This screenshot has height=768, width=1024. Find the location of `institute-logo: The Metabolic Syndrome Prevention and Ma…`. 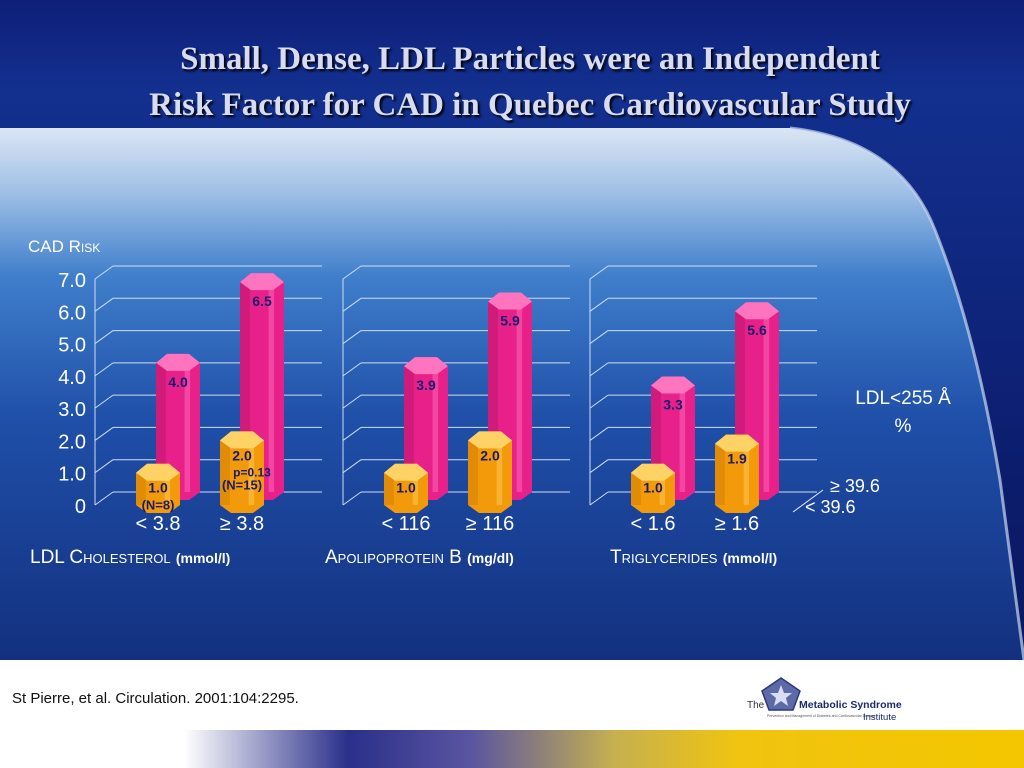

institute-logo: The Metabolic Syndrome Prevention and Ma… is located at coordinates (832, 701).